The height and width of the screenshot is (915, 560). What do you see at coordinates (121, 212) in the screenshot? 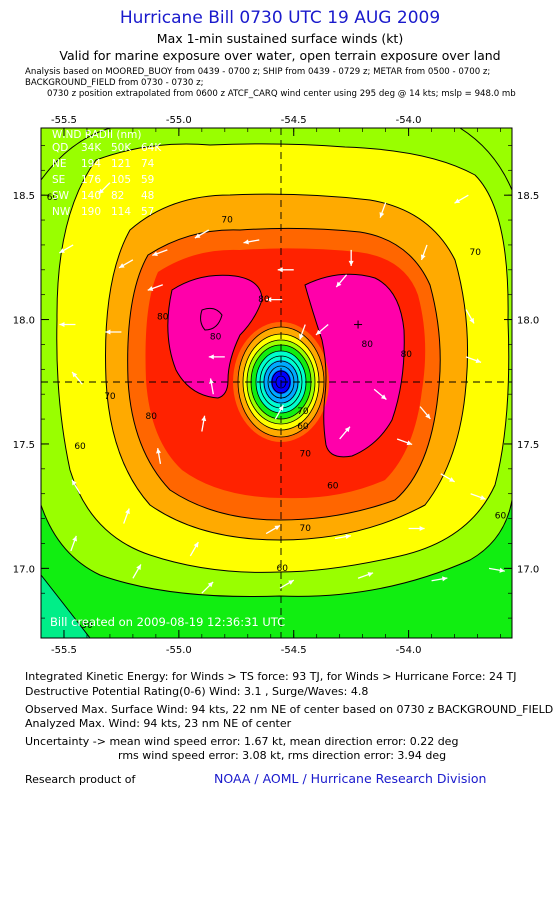
I see `wind-radii-value: 114` at bounding box center [121, 212].